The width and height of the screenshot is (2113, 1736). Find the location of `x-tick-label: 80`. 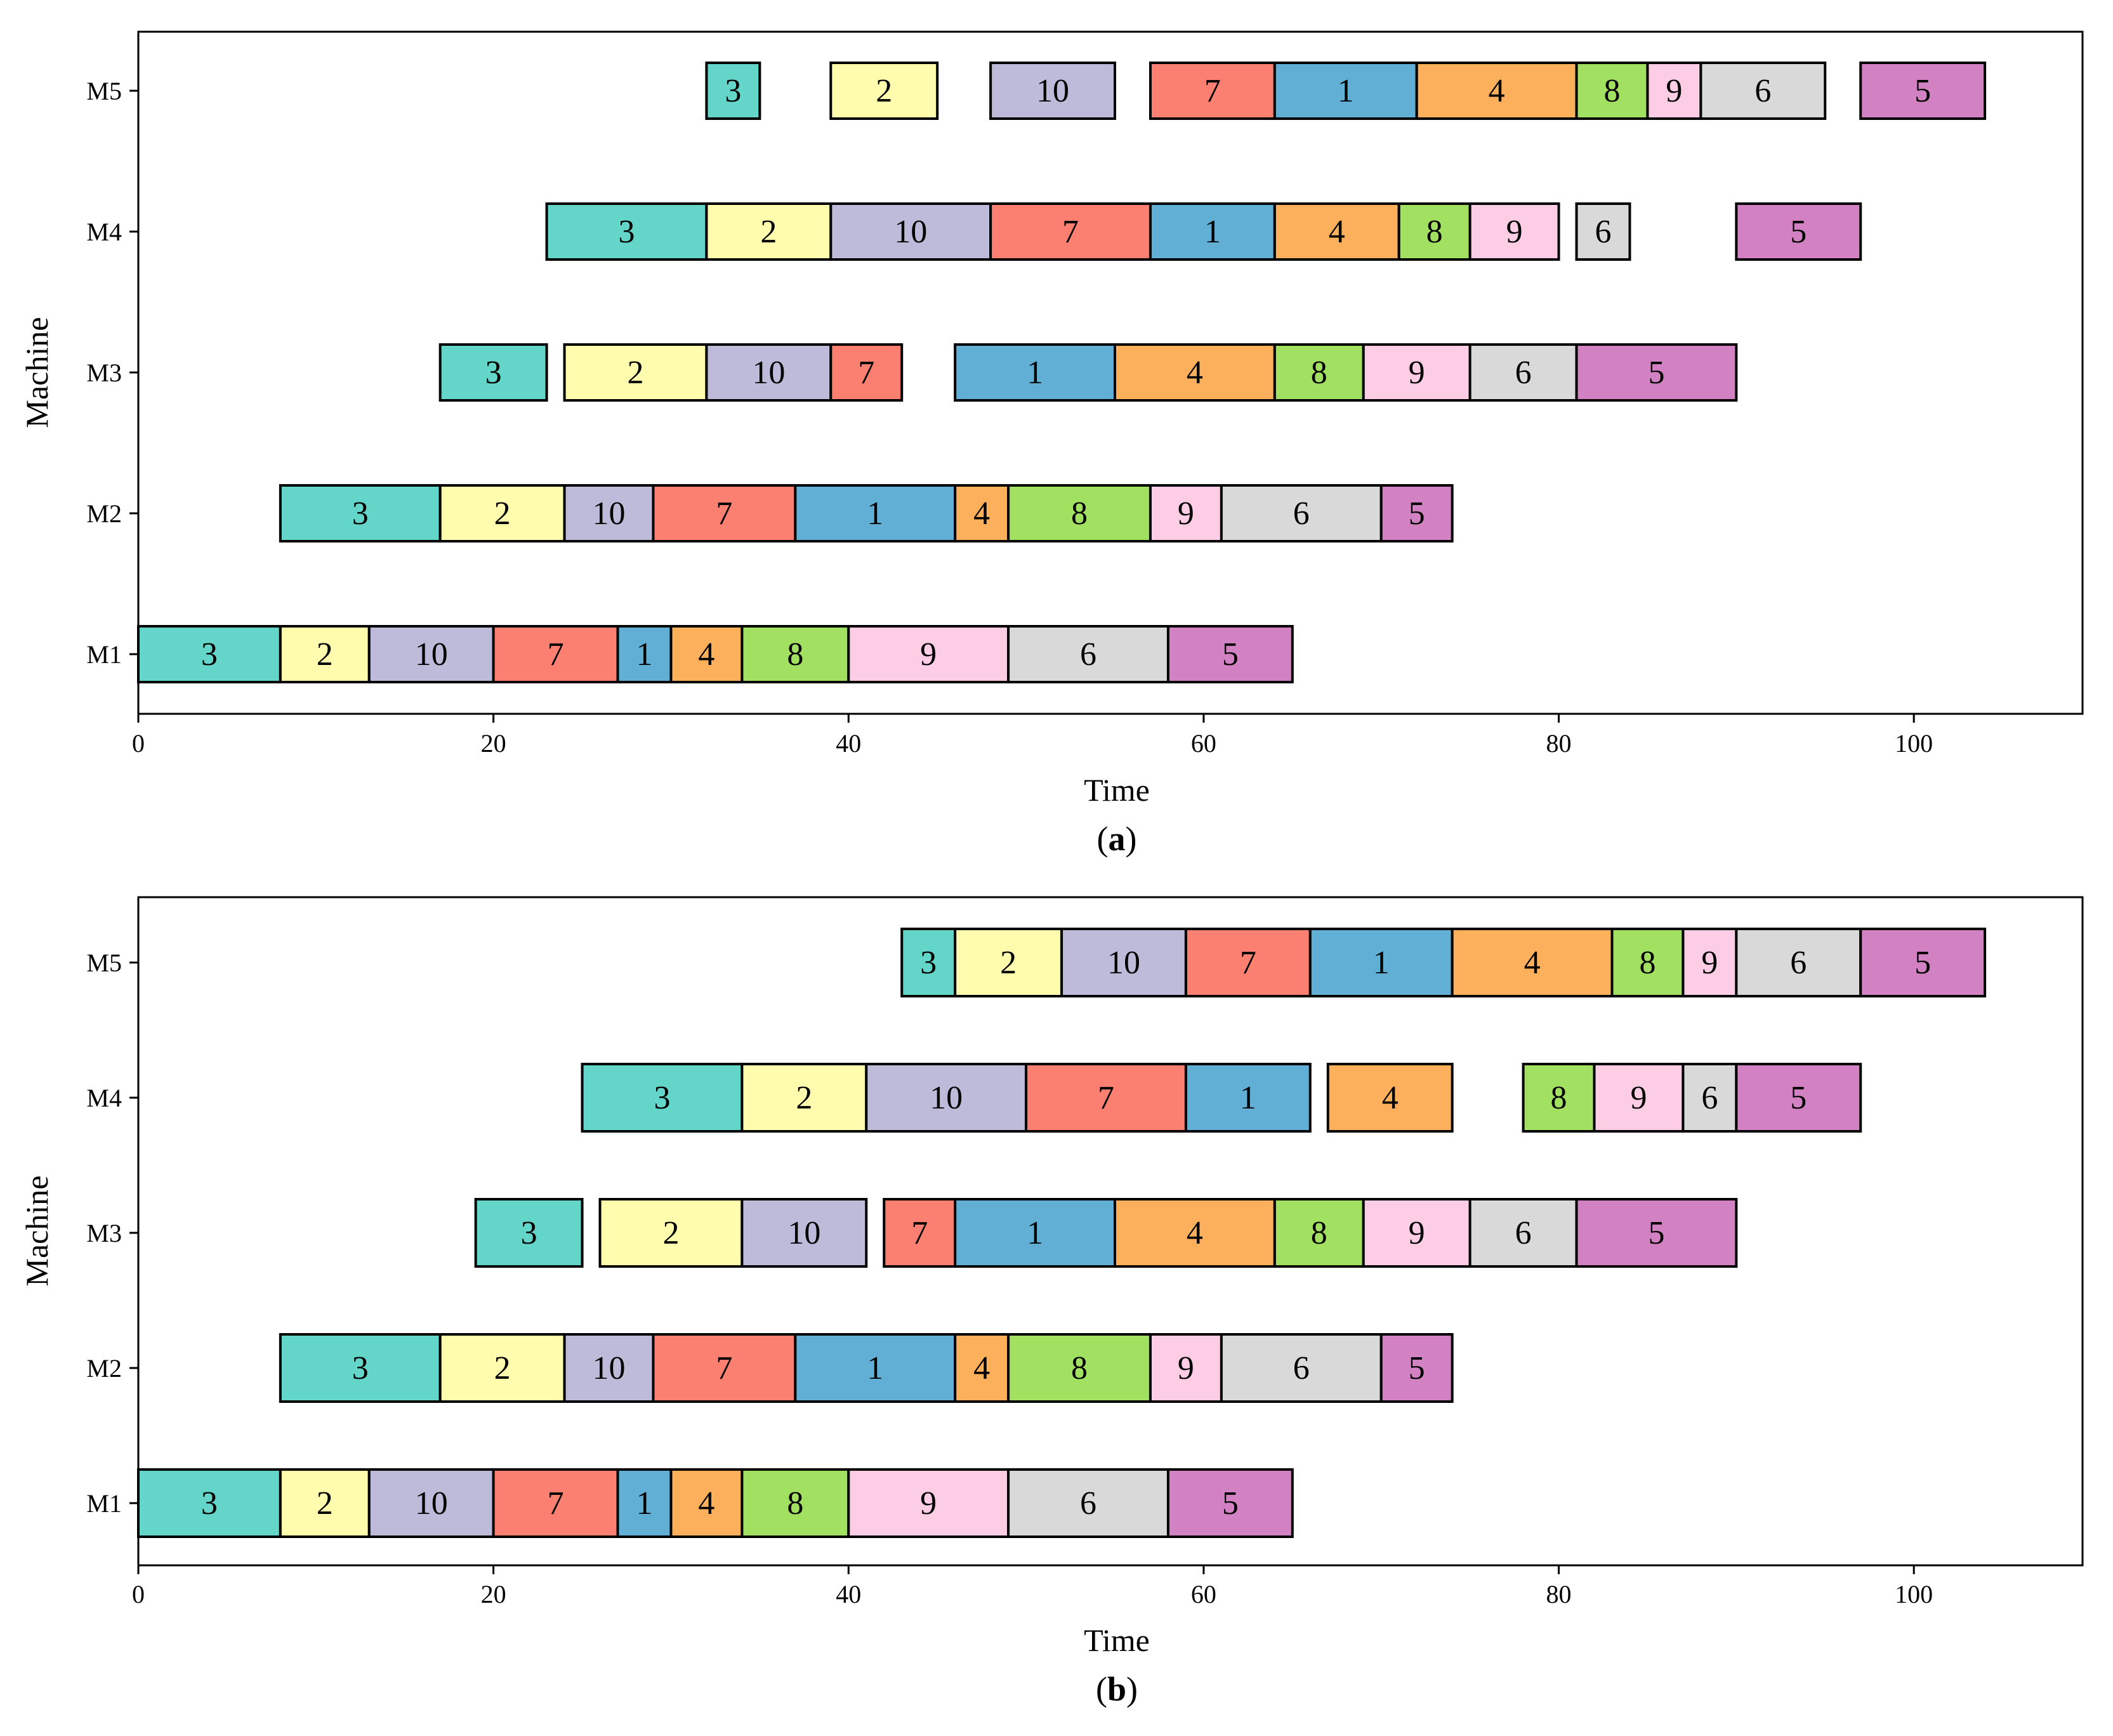

x-tick-label: 80 is located at coordinates (1559, 744).